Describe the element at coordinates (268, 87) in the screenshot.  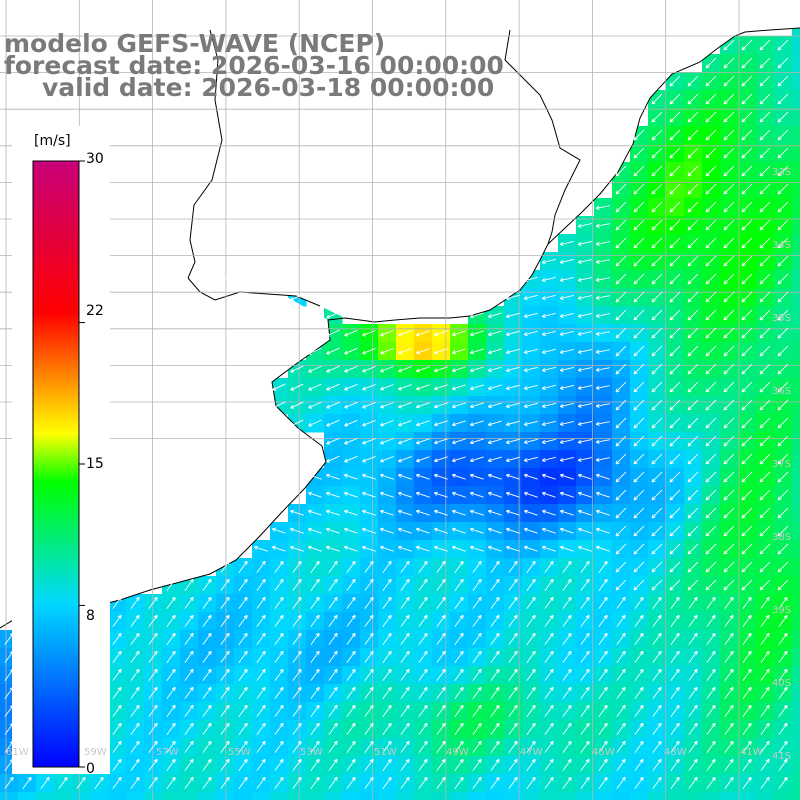
I see `title-valid-date: valid date: 2026-03-18 00:00:00` at that location.